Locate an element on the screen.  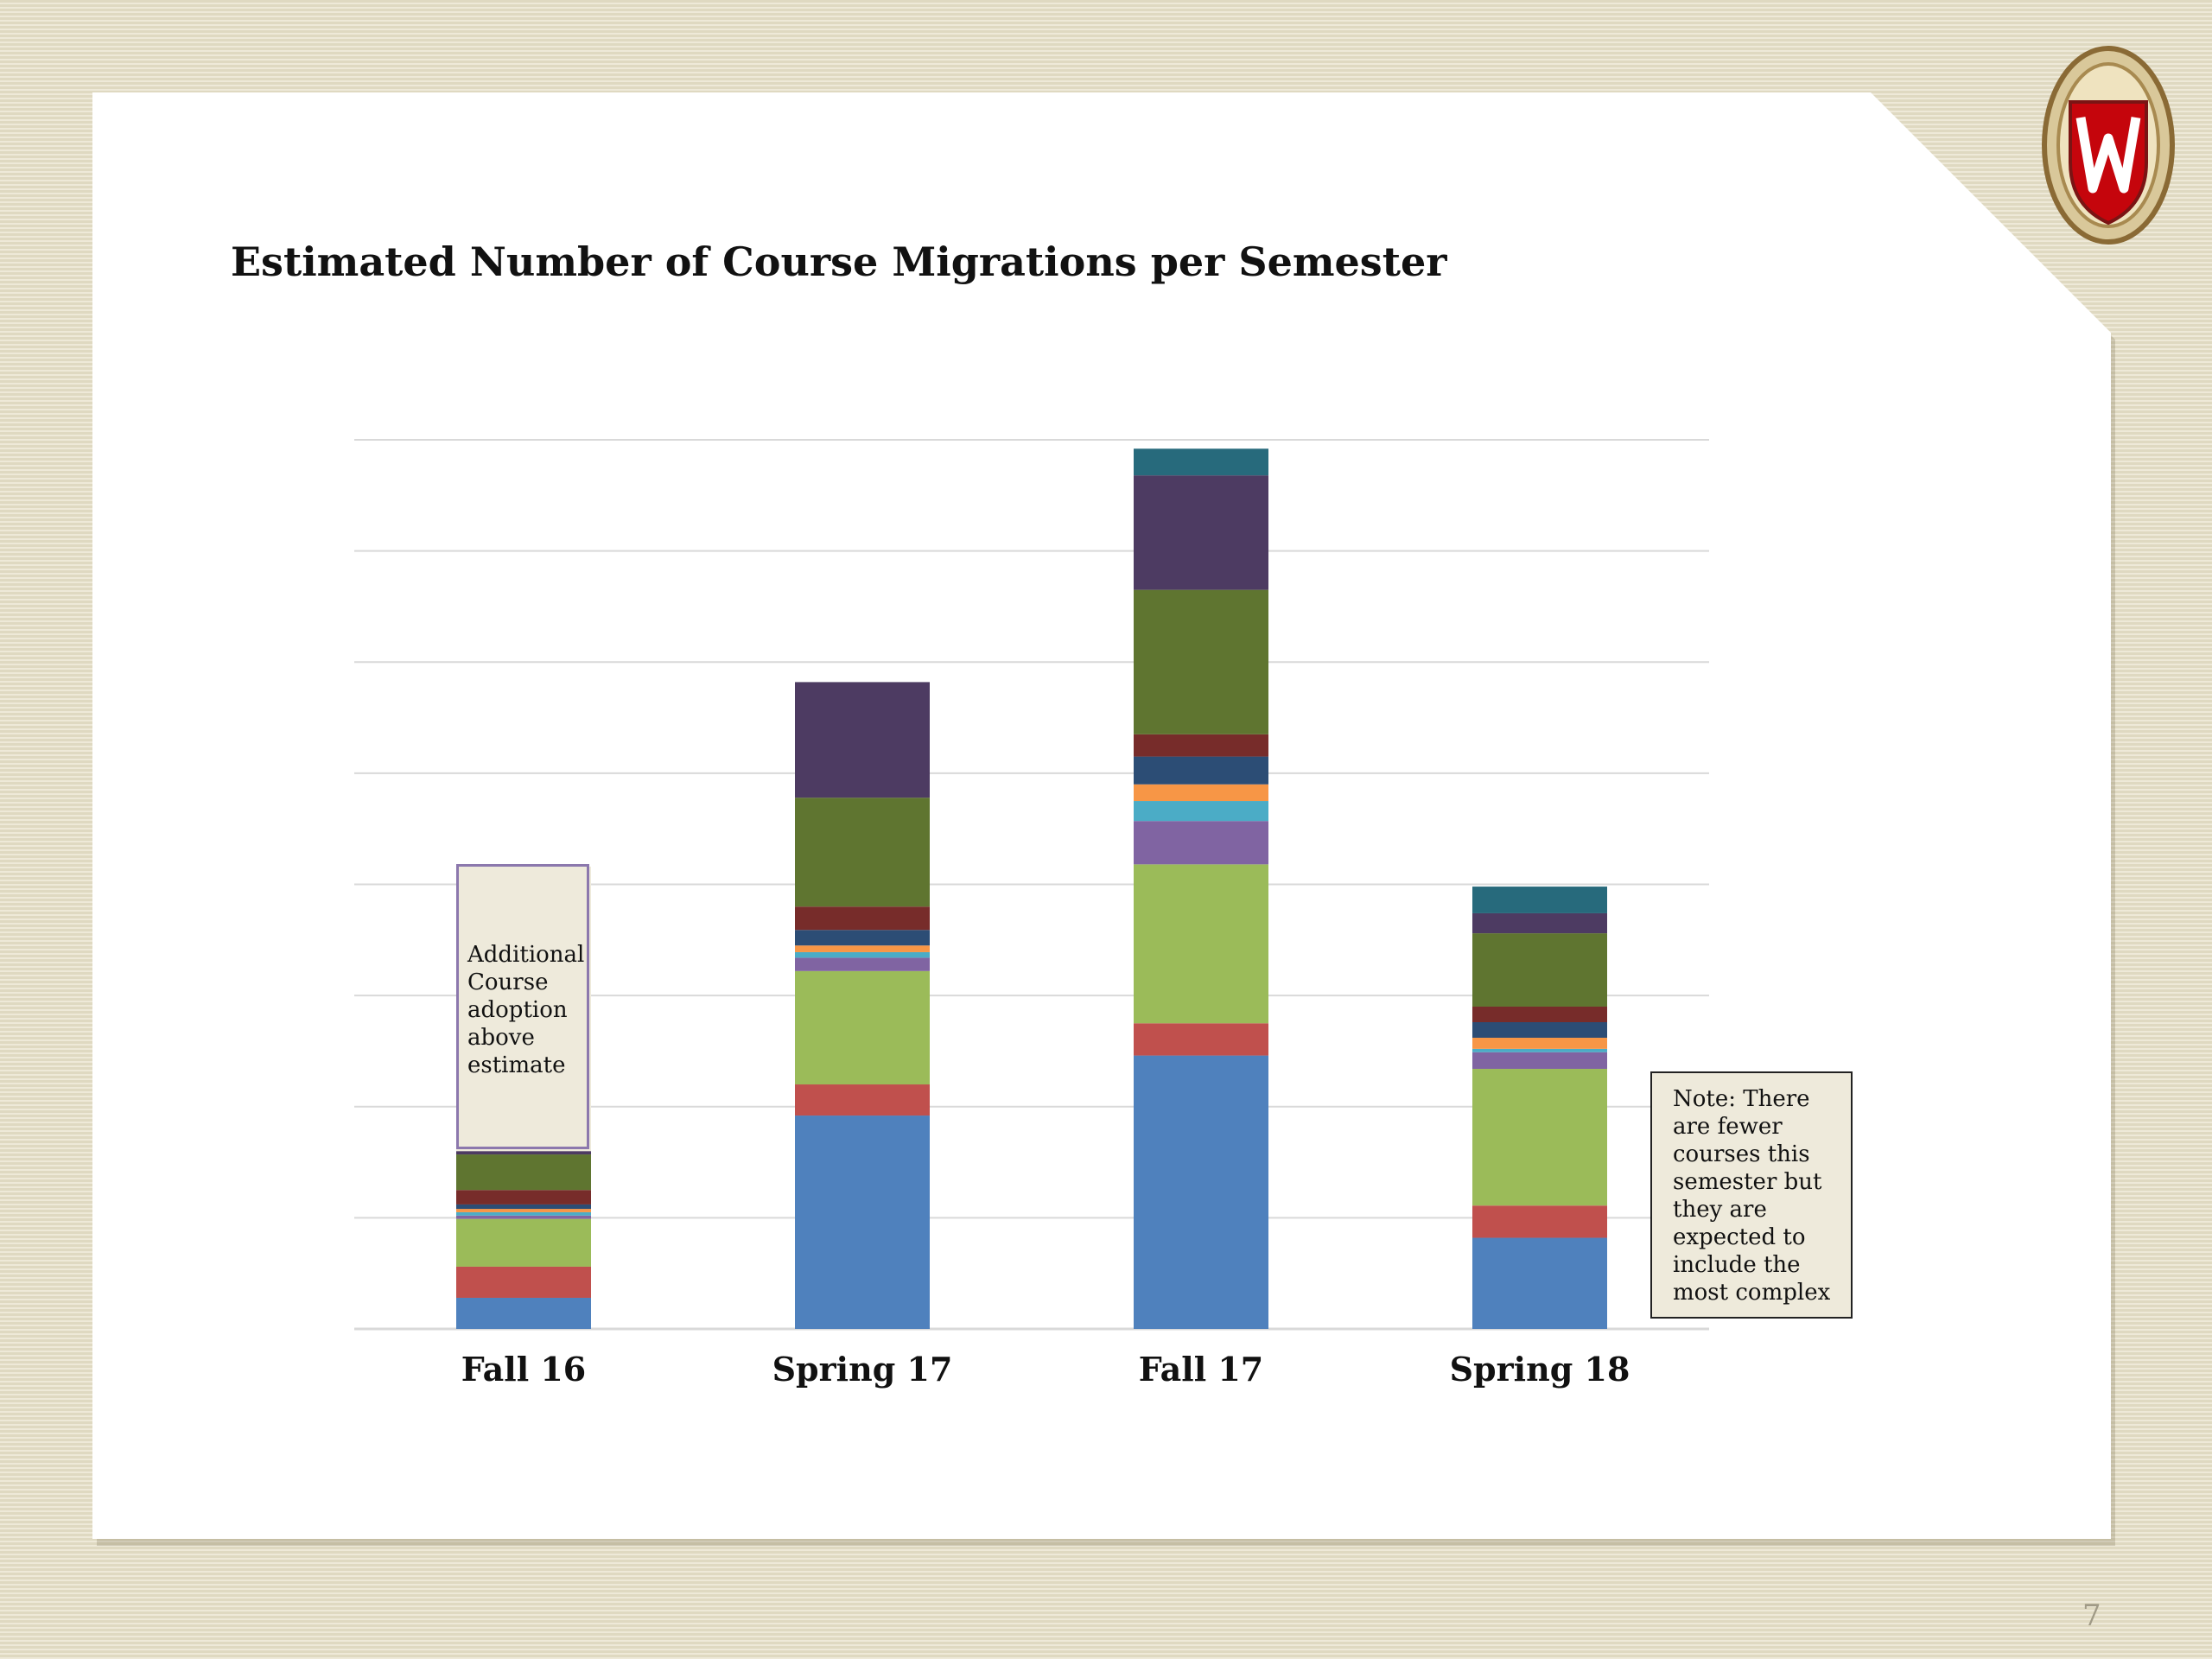
category-label: Spring 18 is located at coordinates (1540, 1369).